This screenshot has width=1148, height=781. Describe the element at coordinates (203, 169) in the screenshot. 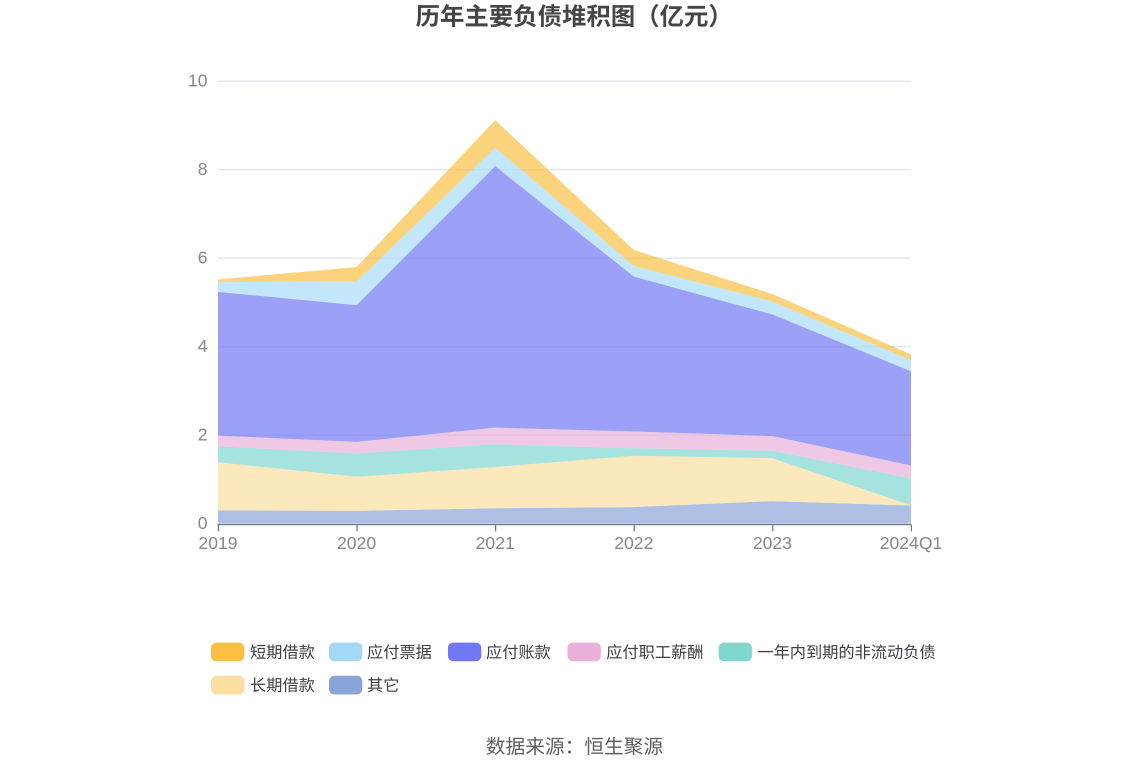

I see `svg-text: 8` at that location.